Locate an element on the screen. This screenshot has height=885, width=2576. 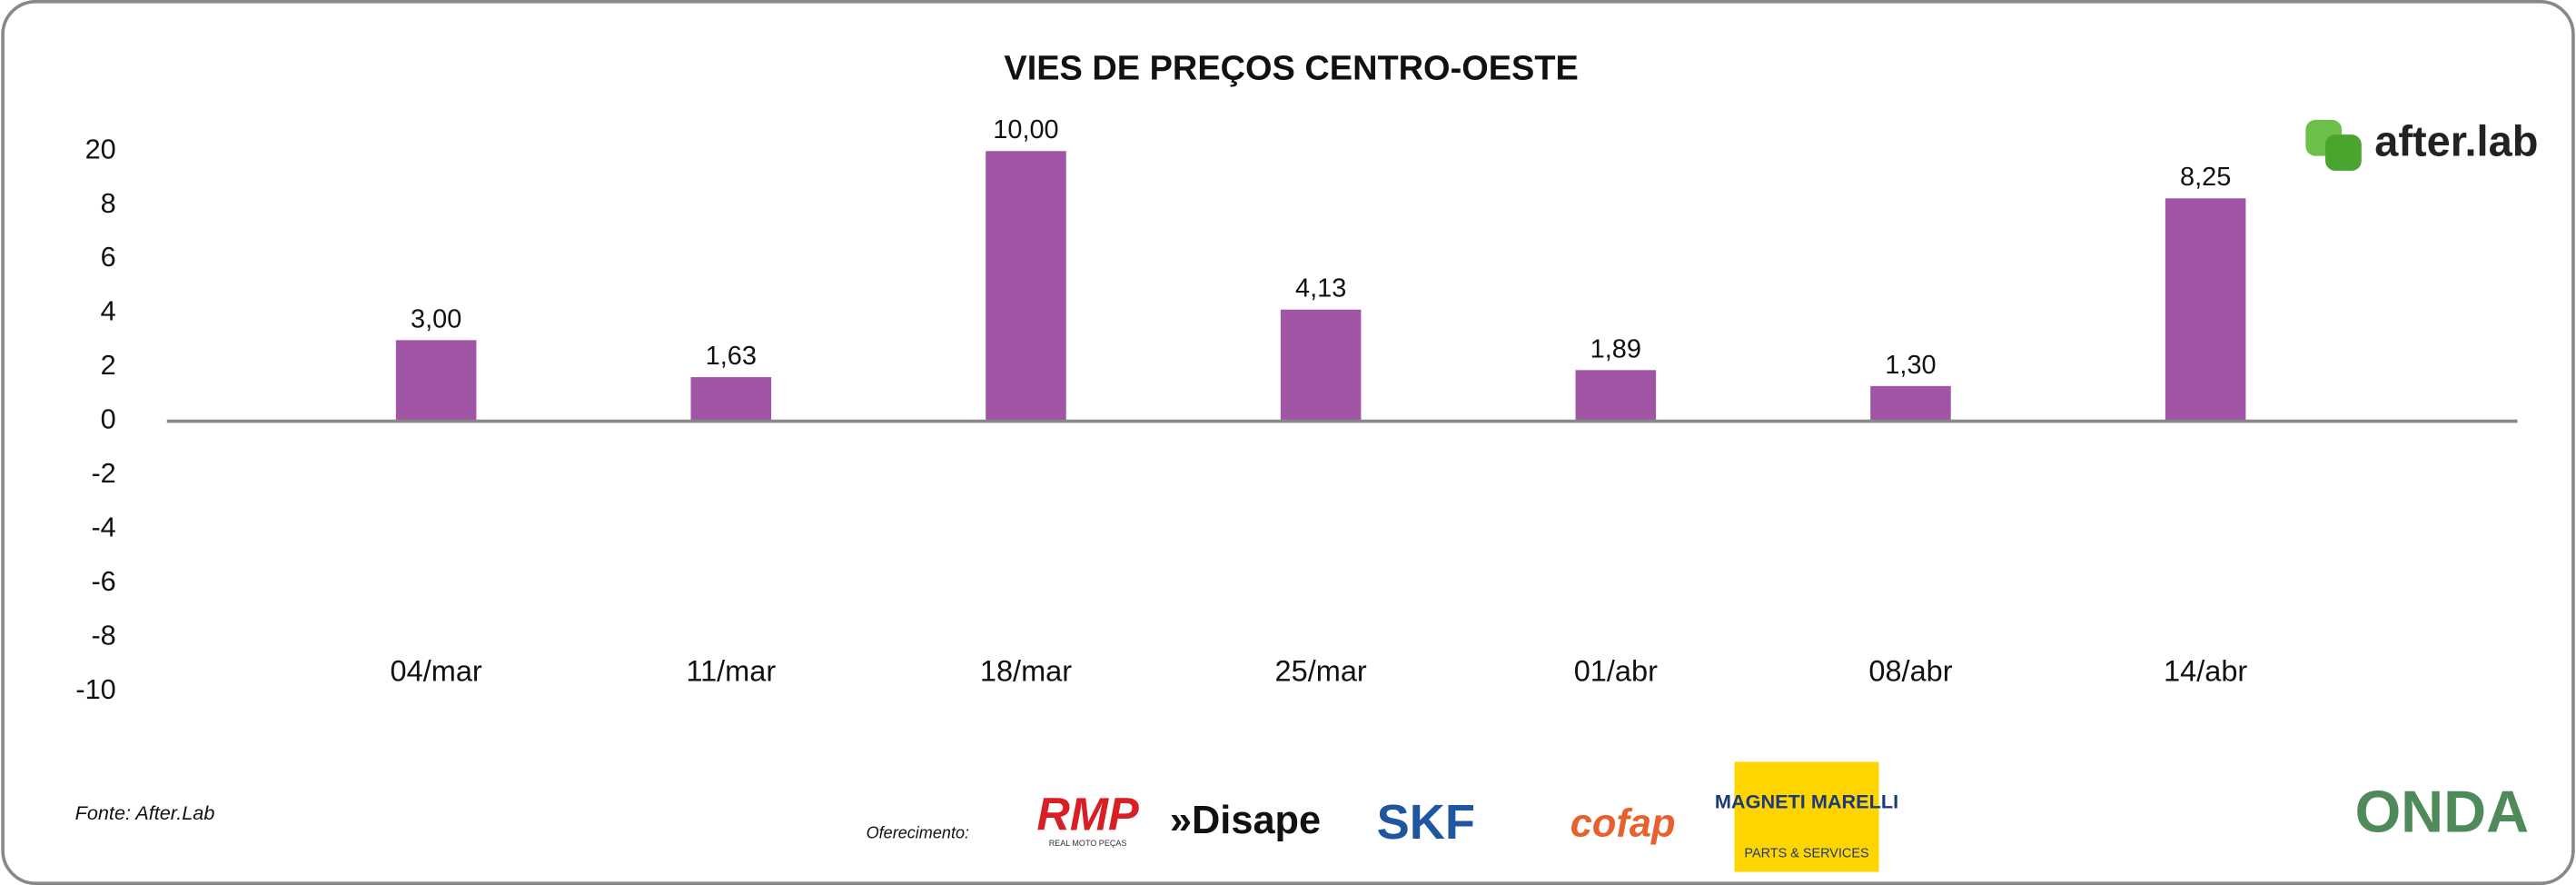
x-tick-label: 14/abr is located at coordinates (2205, 670).